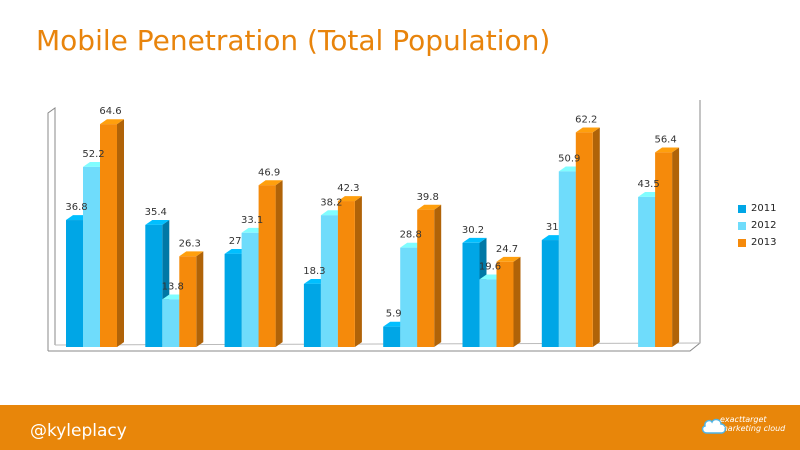 The height and width of the screenshot is (450, 800). What do you see at coordinates (269, 172) in the screenshot?
I see `data-label-2013-2: 46.9` at bounding box center [269, 172].